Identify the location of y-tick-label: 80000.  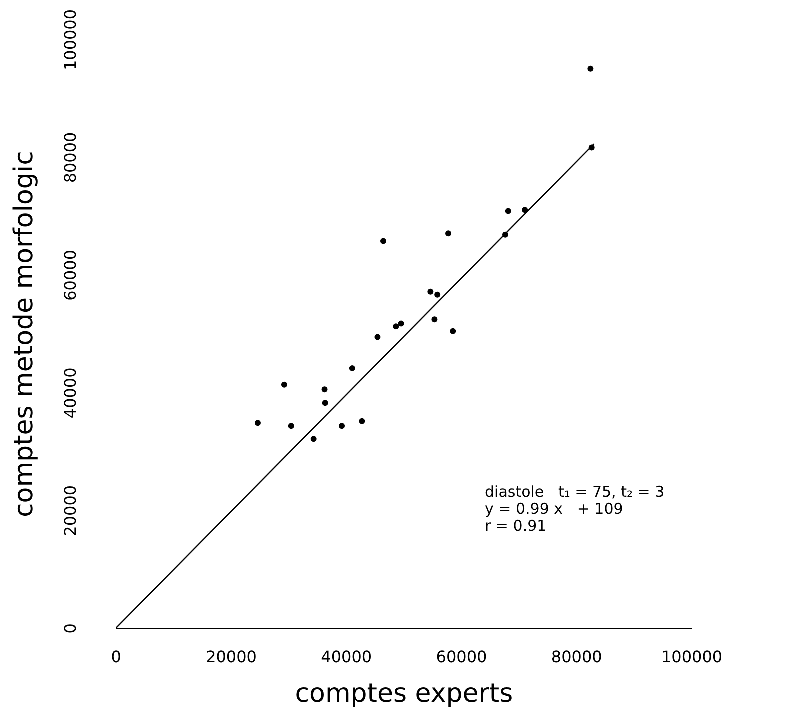
(70, 158).